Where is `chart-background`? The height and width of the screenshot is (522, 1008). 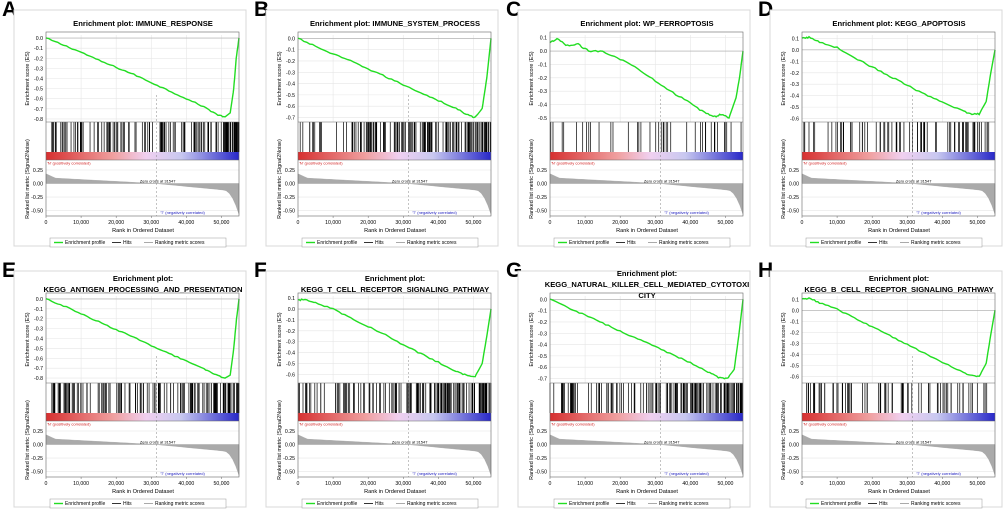 chart-background is located at coordinates (382, 128).